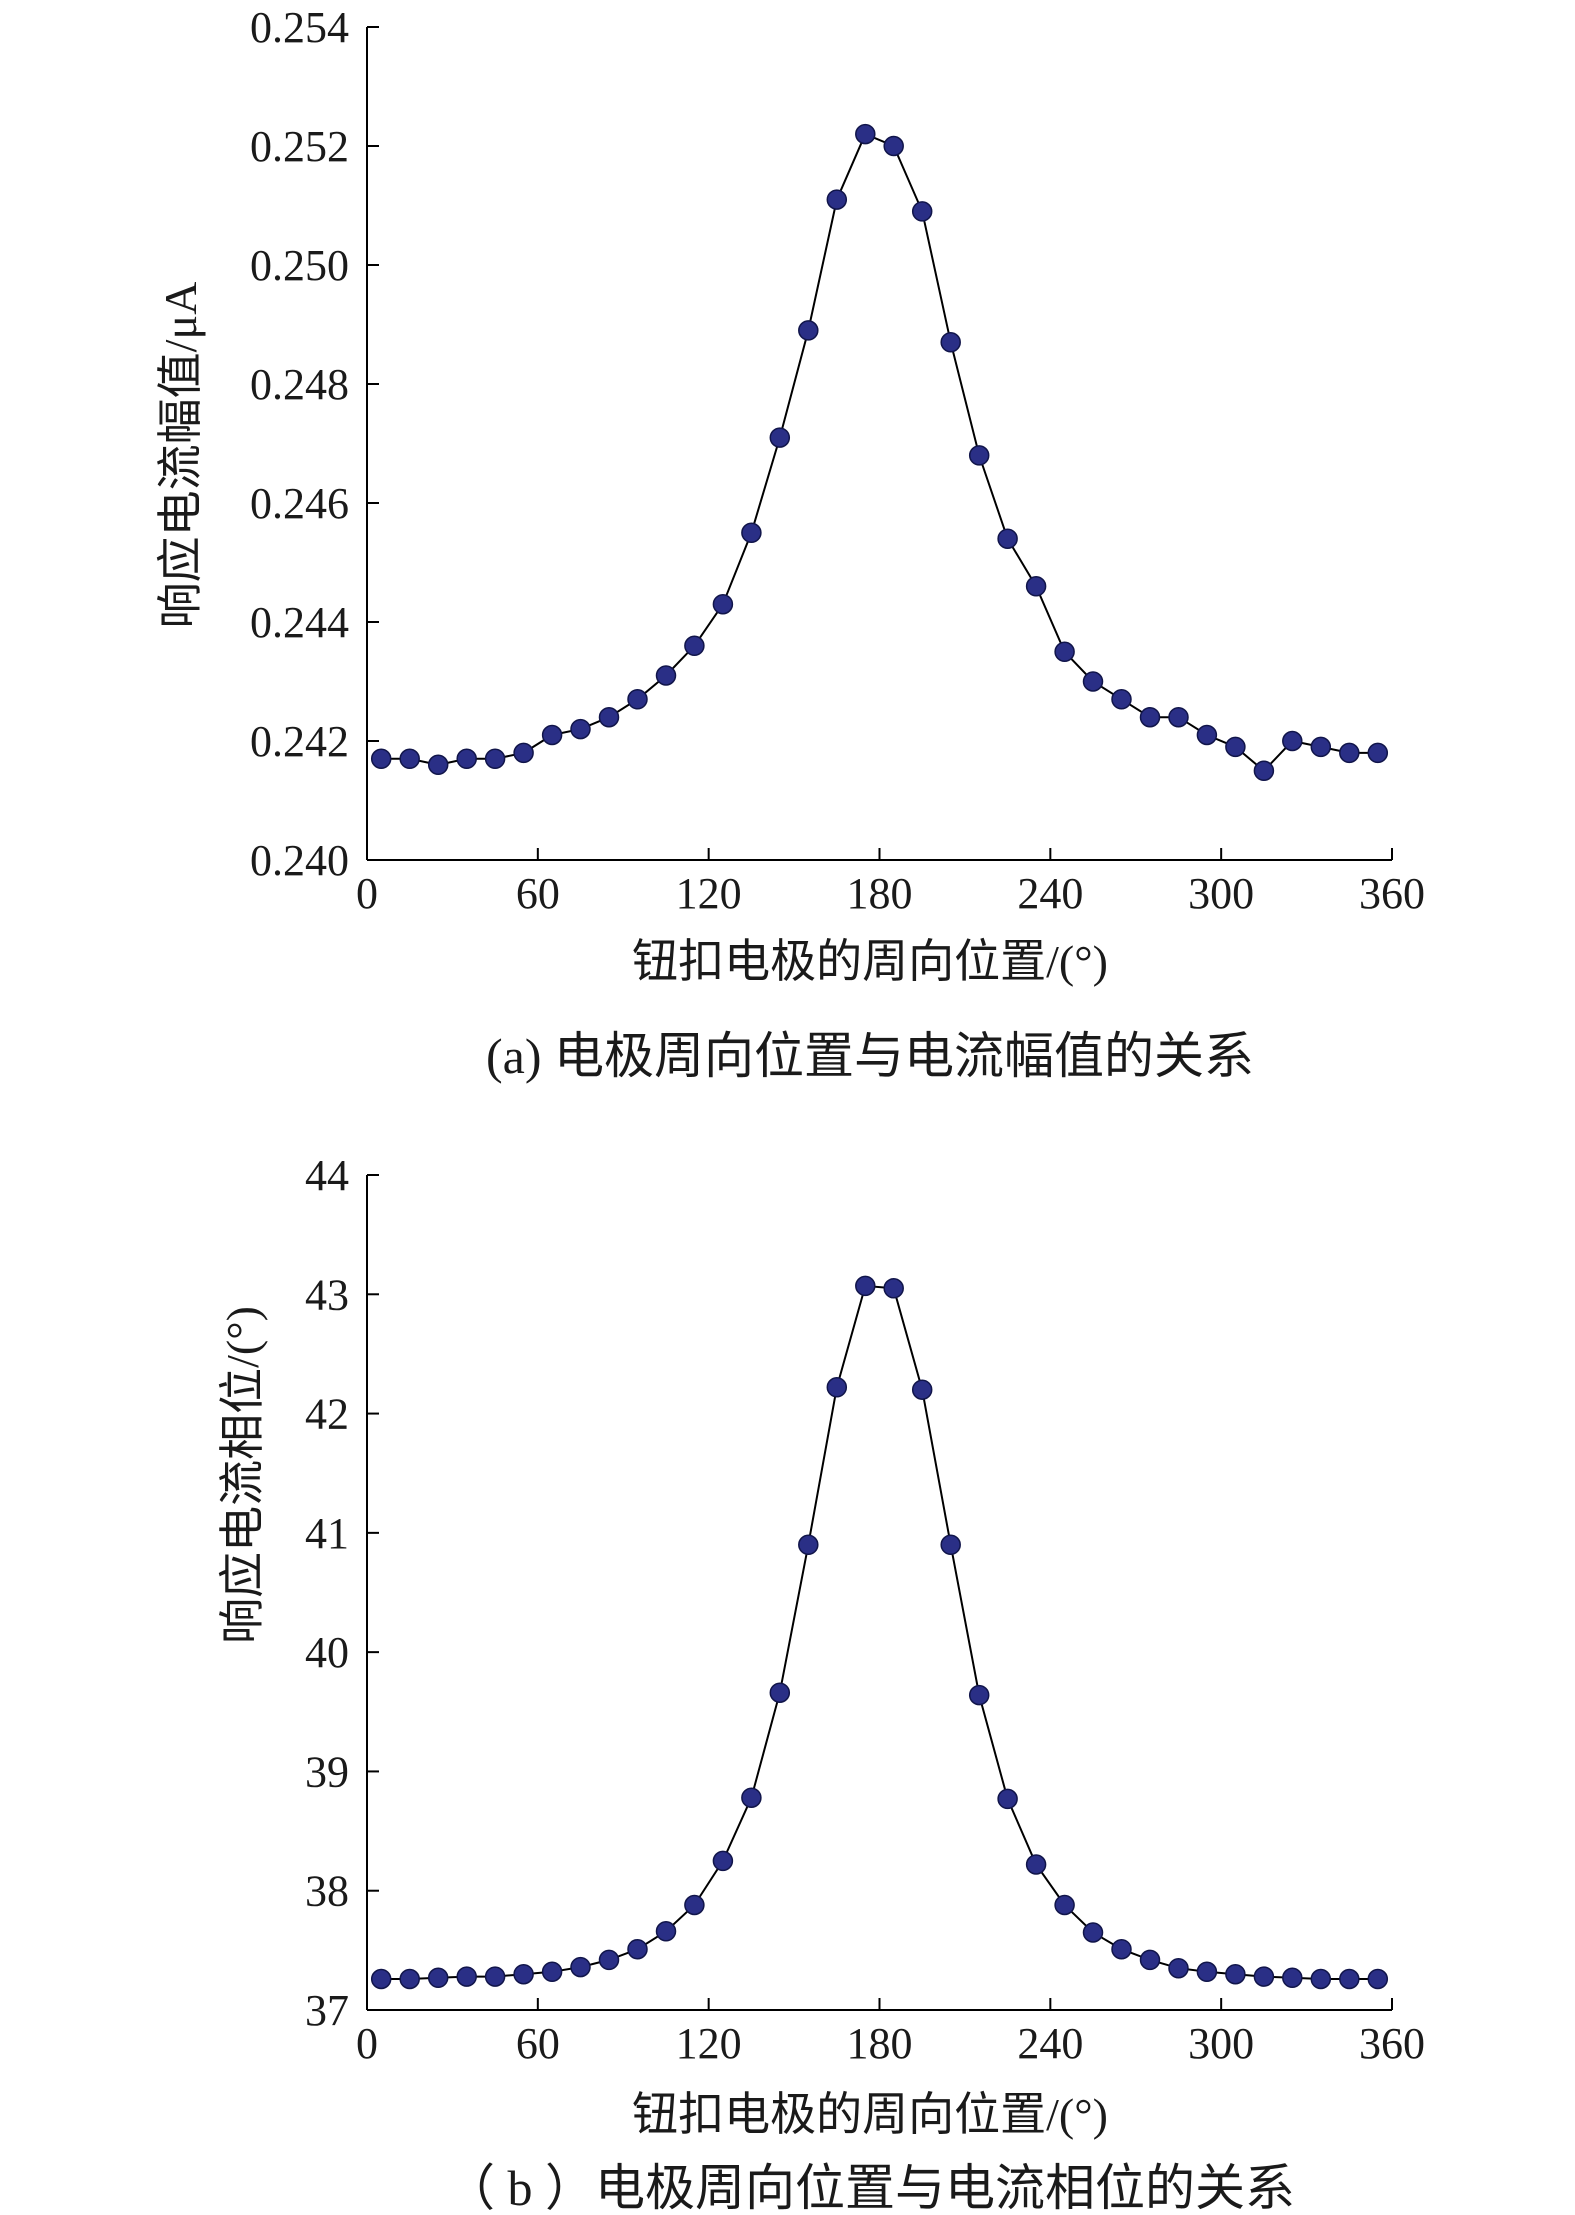 This screenshot has height=2215, width=1575. What do you see at coordinates (299, 622) in the screenshot?
I see `chart-amplitude-y-tick-label: 0.244` at bounding box center [299, 622].